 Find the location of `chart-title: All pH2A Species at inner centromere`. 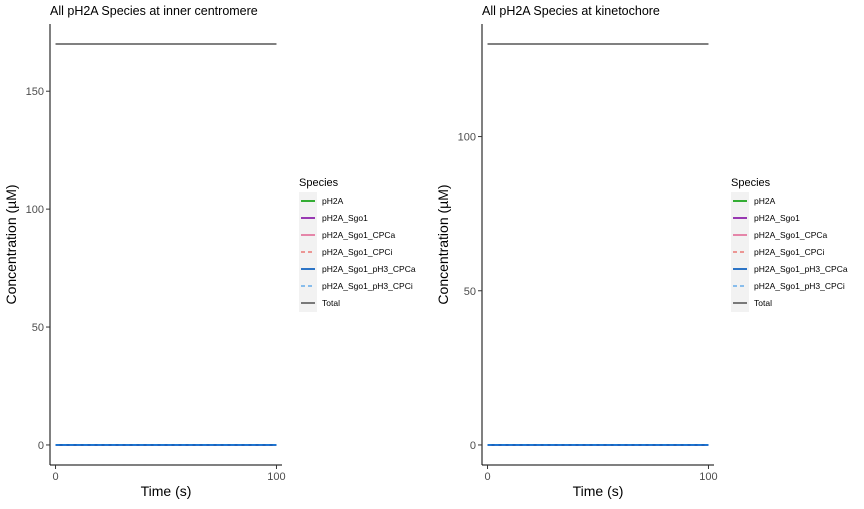

chart-title: All pH2A Species at inner centromere is located at coordinates (154, 11).